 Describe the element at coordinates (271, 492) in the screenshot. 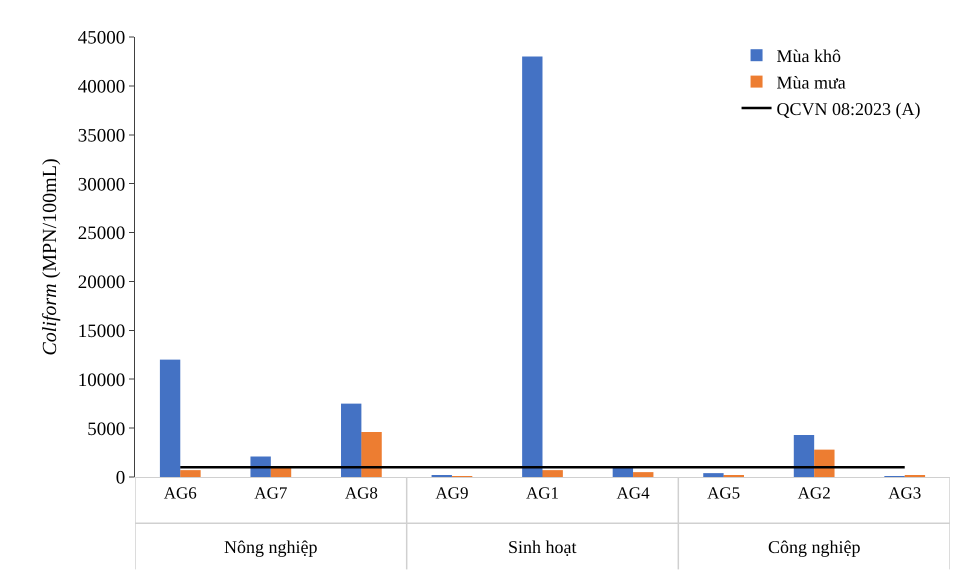

I see `x-tick-label: AG7` at that location.